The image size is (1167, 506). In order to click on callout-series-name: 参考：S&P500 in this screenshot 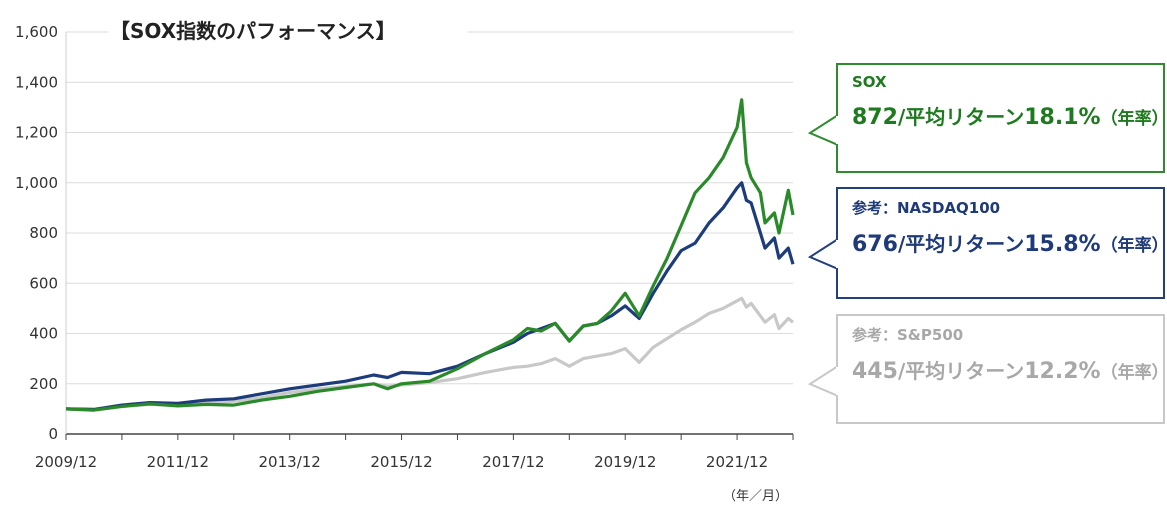, I will do `click(908, 335)`.